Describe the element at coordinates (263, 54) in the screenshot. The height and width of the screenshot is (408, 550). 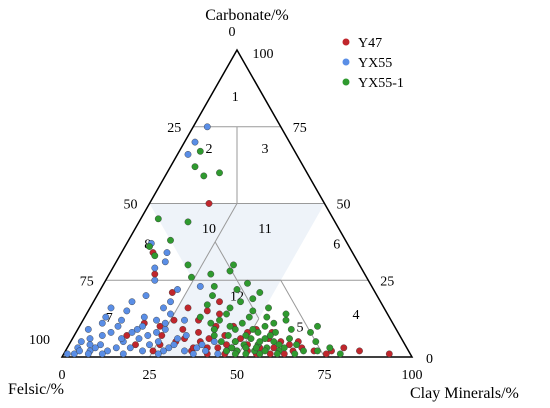
I see `tick-apex-top-hundred: 100` at that location.